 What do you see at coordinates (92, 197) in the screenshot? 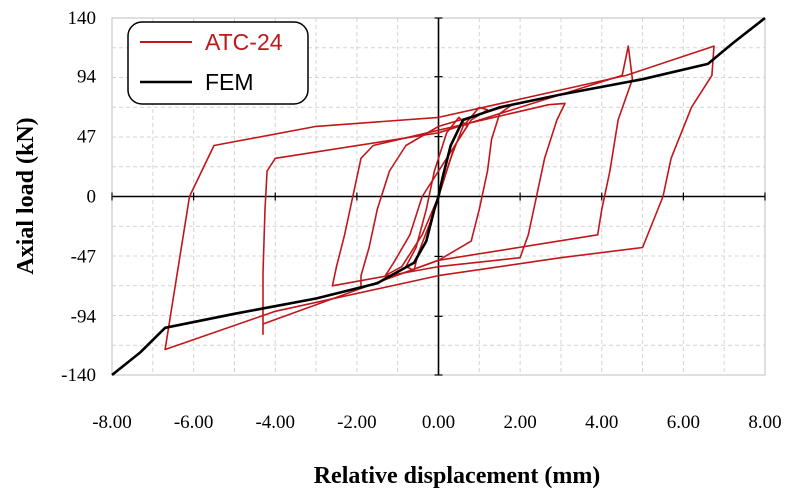
I see `y-tick-label: 0` at bounding box center [92, 197].